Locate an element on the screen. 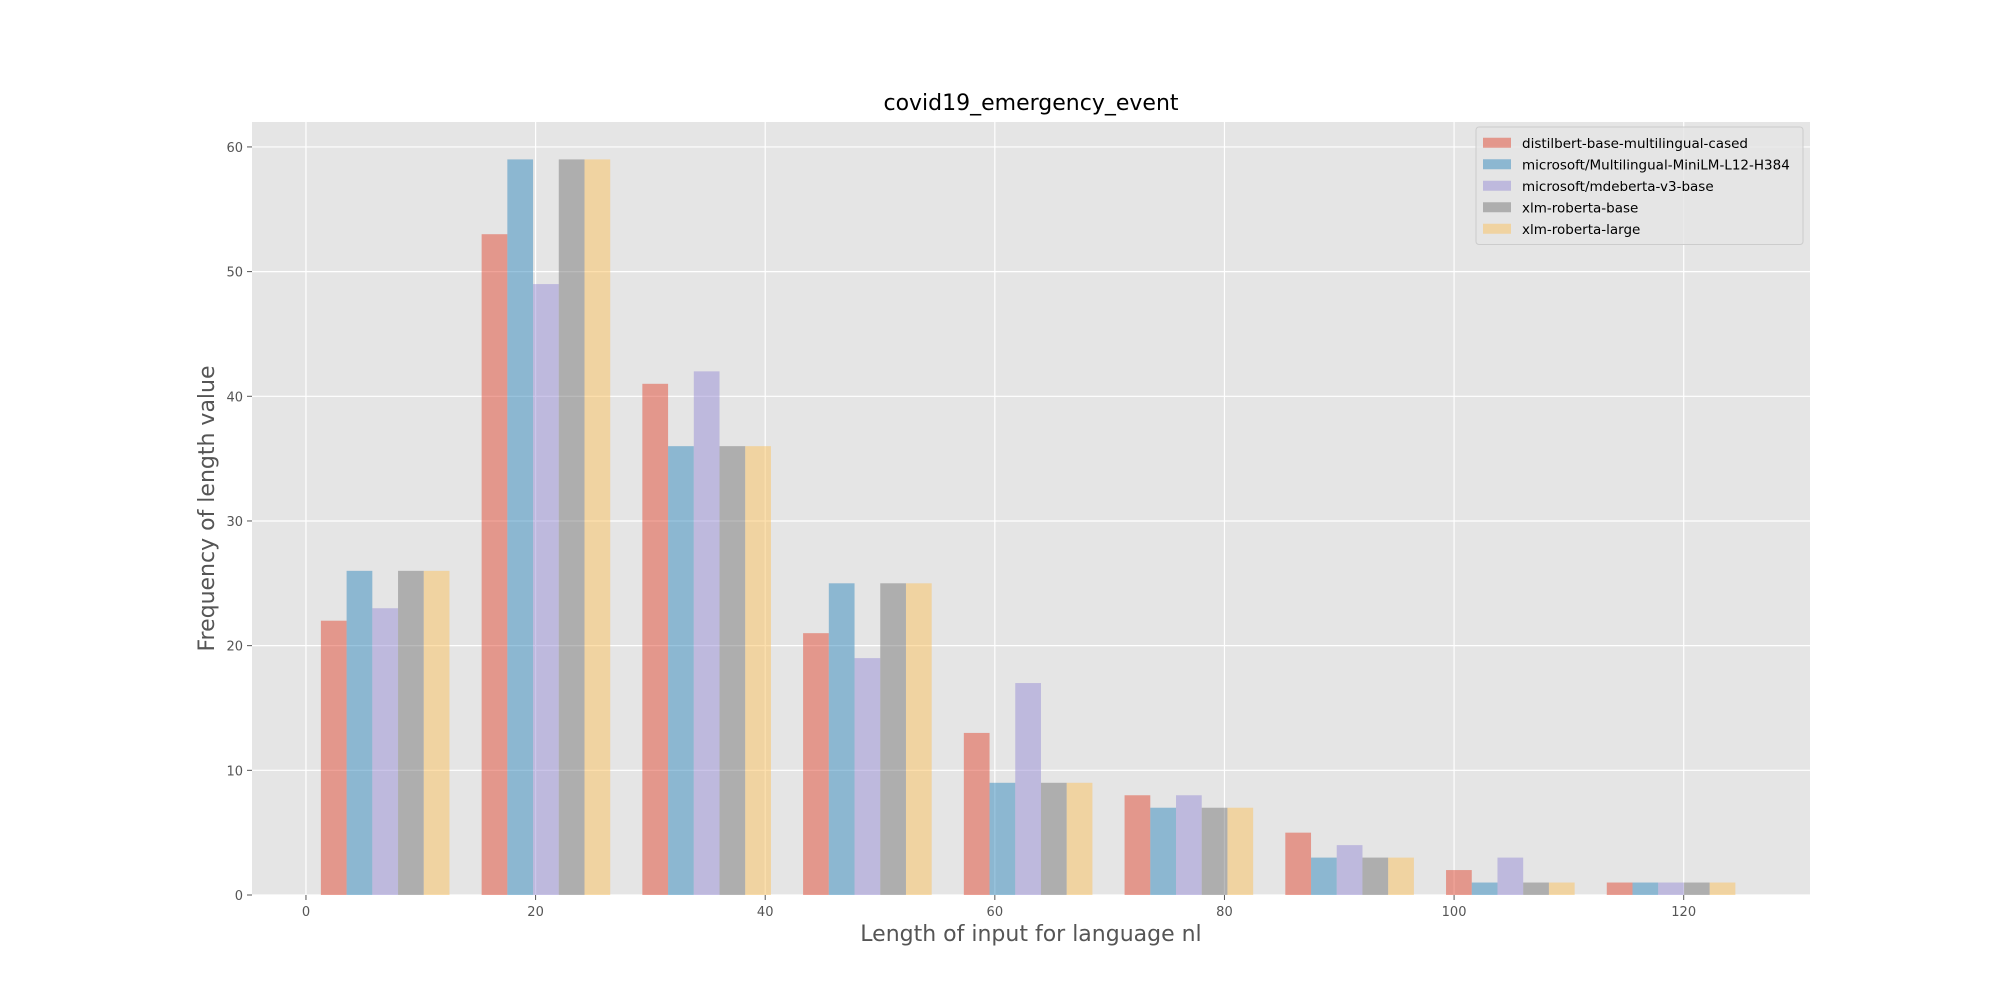 This screenshot has height=1000, width=2000. y-tick-label: 50 is located at coordinates (234, 273).